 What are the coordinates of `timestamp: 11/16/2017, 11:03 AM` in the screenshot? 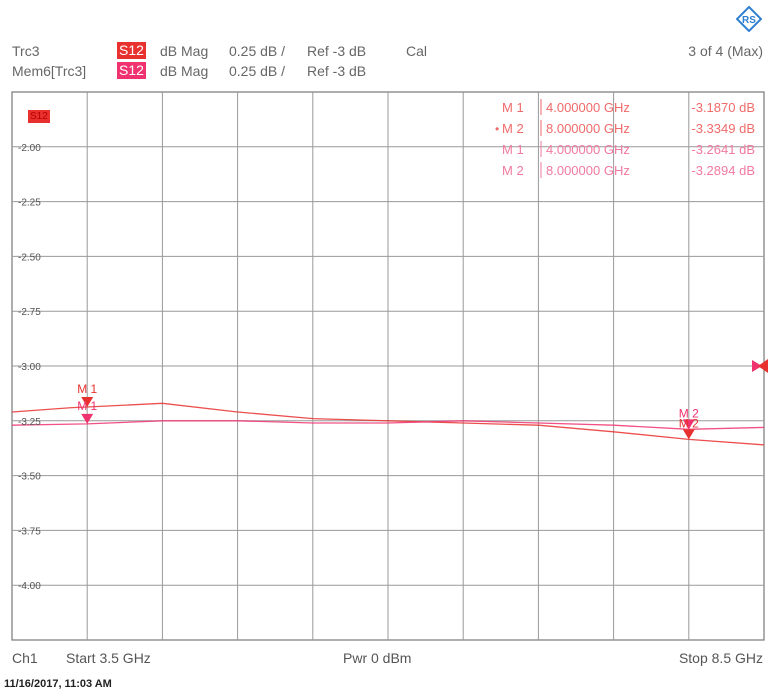 It's located at (58, 684).